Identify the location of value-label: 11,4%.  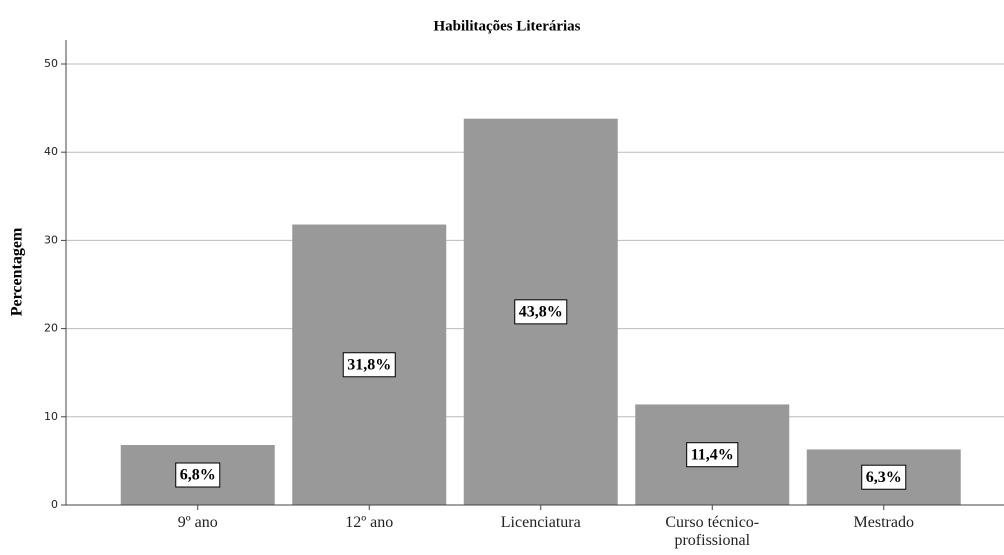
(712, 454).